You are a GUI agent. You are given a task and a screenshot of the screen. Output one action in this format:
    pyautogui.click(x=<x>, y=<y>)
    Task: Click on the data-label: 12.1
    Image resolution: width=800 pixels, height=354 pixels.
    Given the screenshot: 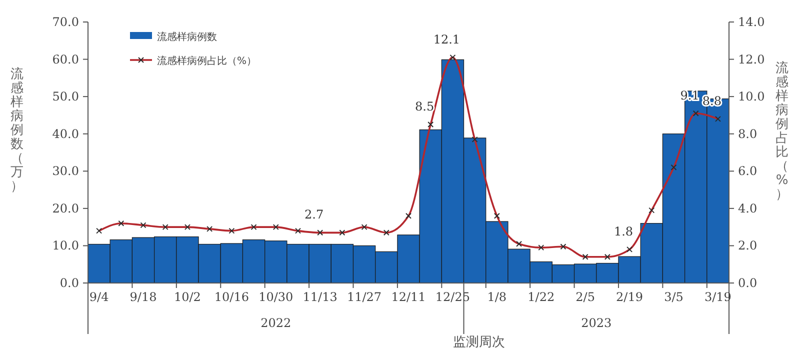 What is the action you would take?
    pyautogui.click(x=446, y=39)
    